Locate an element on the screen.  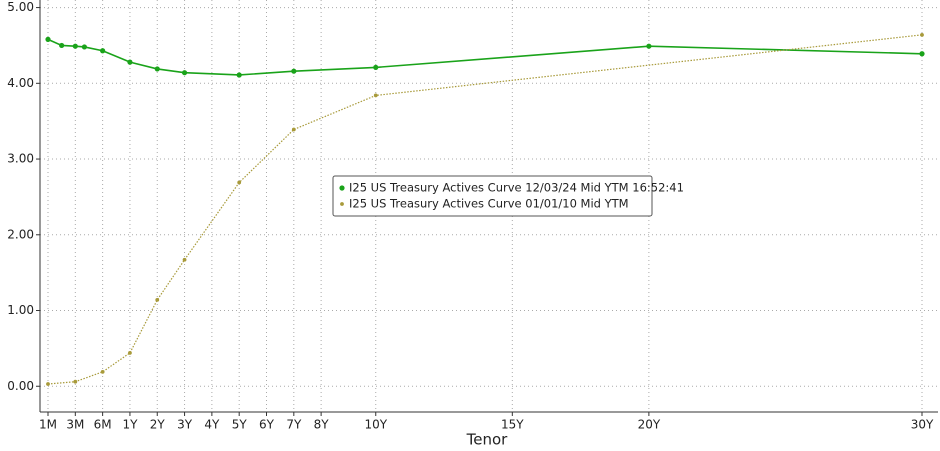
series-line is located at coordinates (485, 57).